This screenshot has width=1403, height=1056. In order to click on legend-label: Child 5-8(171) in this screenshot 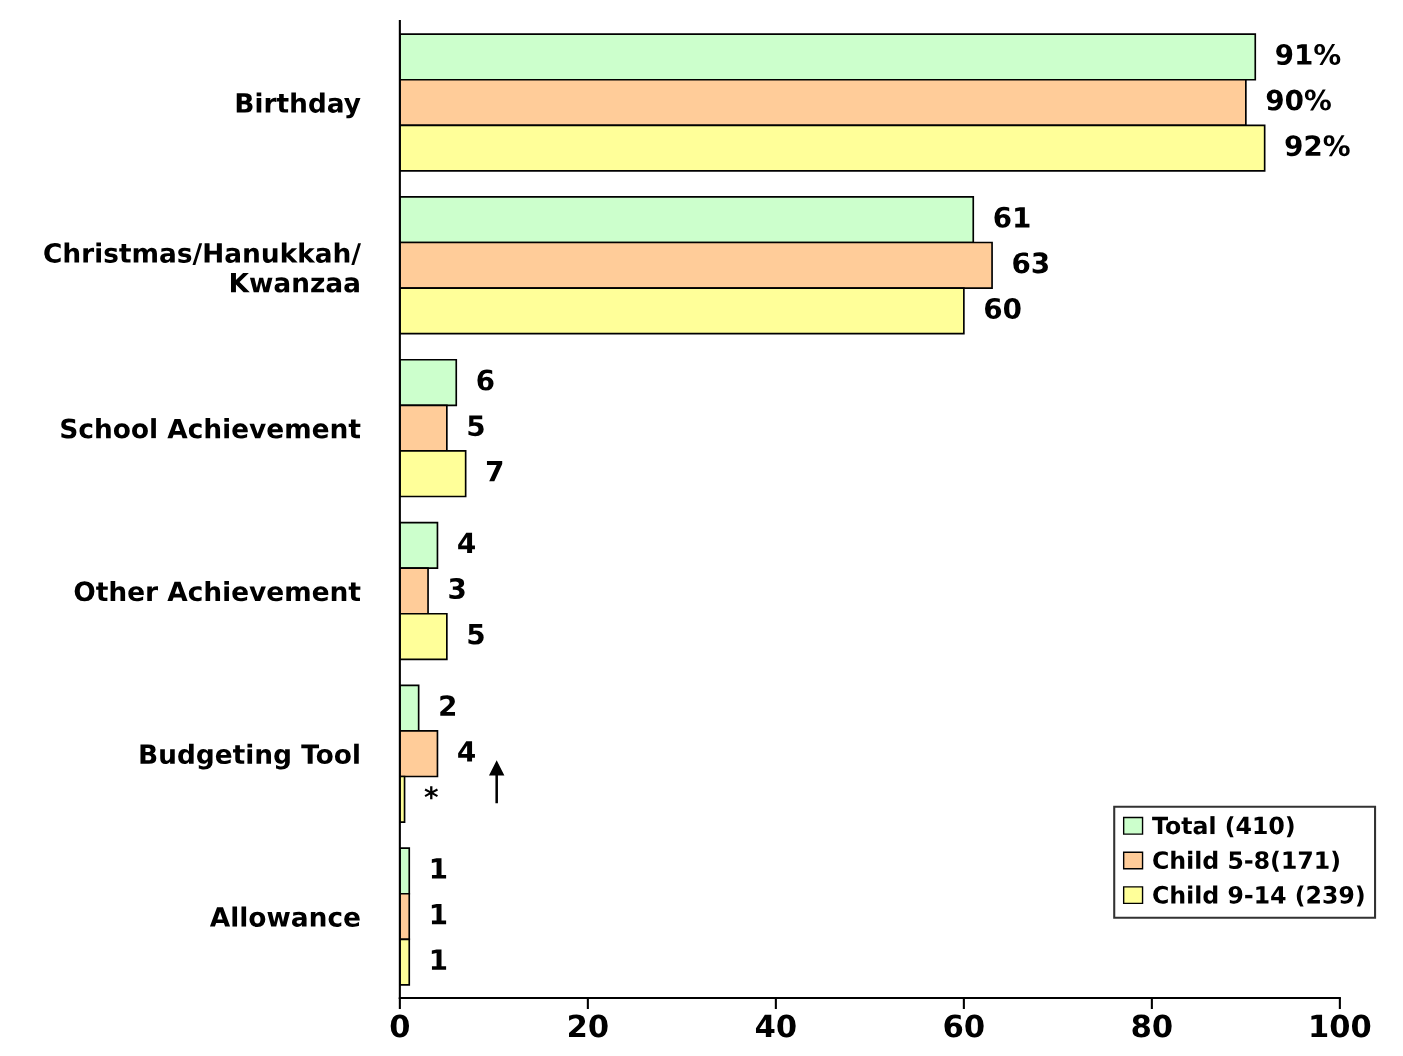, I will do `click(1246, 861)`.